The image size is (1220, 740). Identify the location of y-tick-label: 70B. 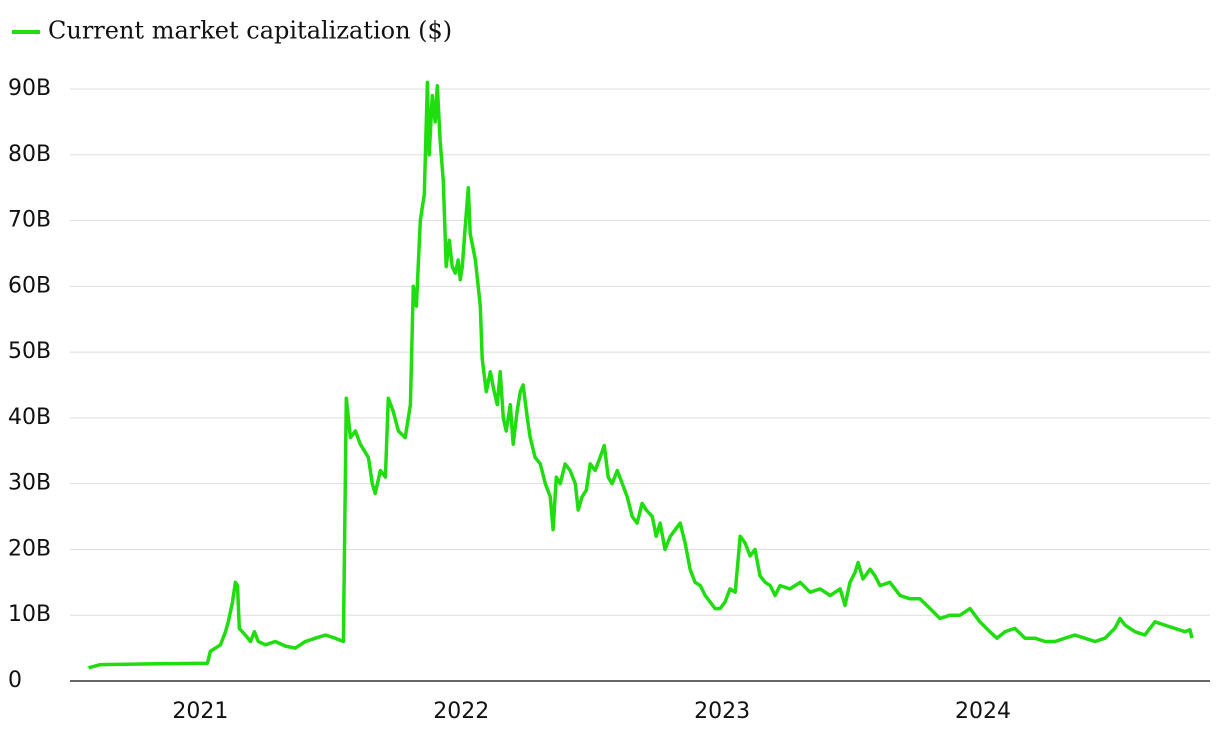
(29, 220).